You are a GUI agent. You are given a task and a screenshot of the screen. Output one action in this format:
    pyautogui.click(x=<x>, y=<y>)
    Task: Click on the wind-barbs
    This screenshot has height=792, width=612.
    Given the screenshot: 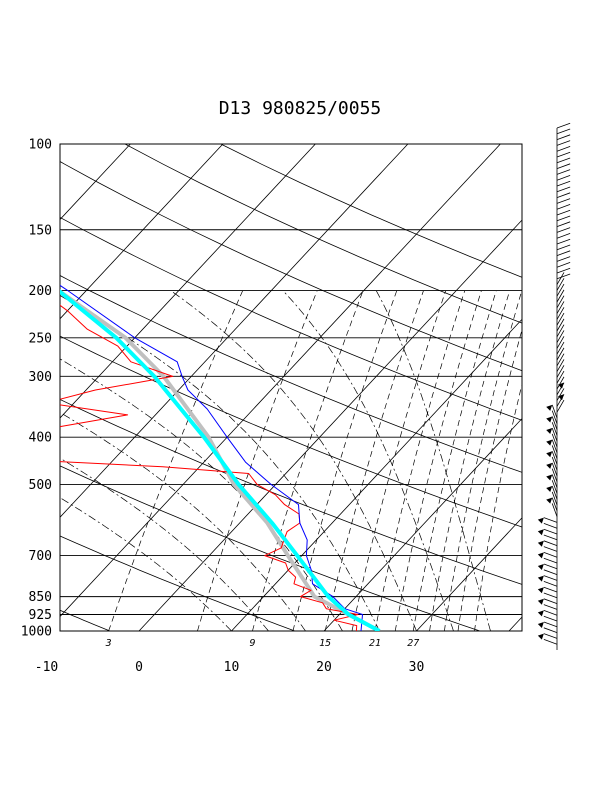 What is the action you would take?
    pyautogui.click(x=554, y=386)
    